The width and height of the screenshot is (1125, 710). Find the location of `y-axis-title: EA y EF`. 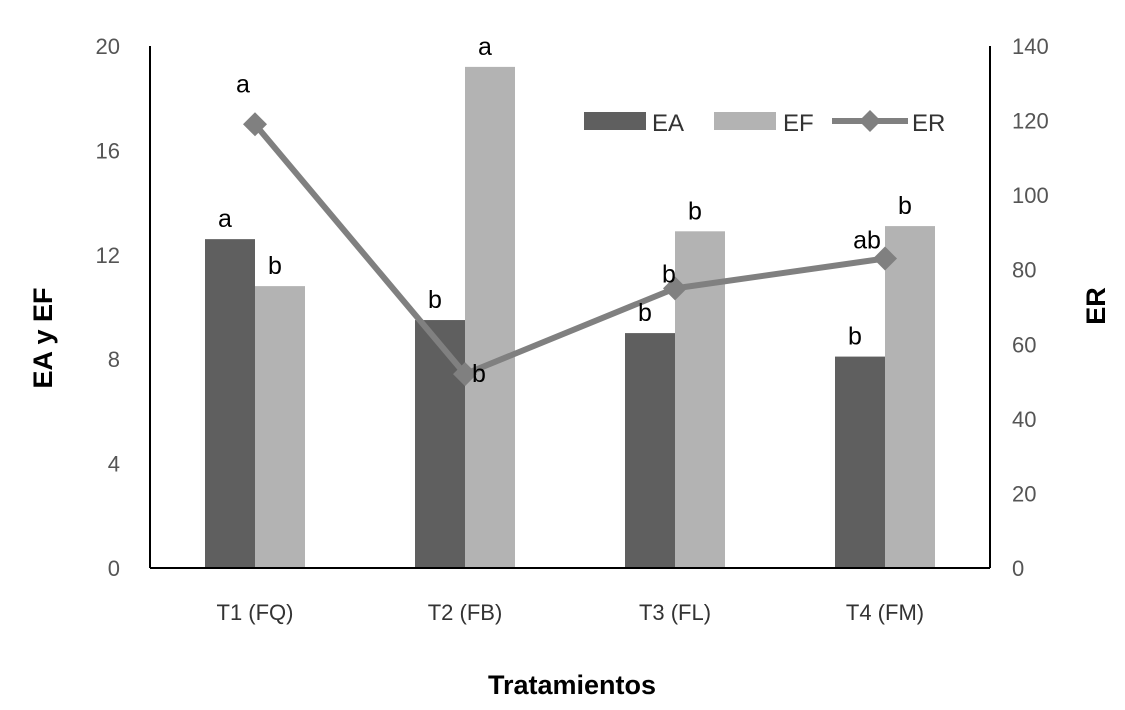

y-axis-title: EA y EF is located at coordinates (43, 337).